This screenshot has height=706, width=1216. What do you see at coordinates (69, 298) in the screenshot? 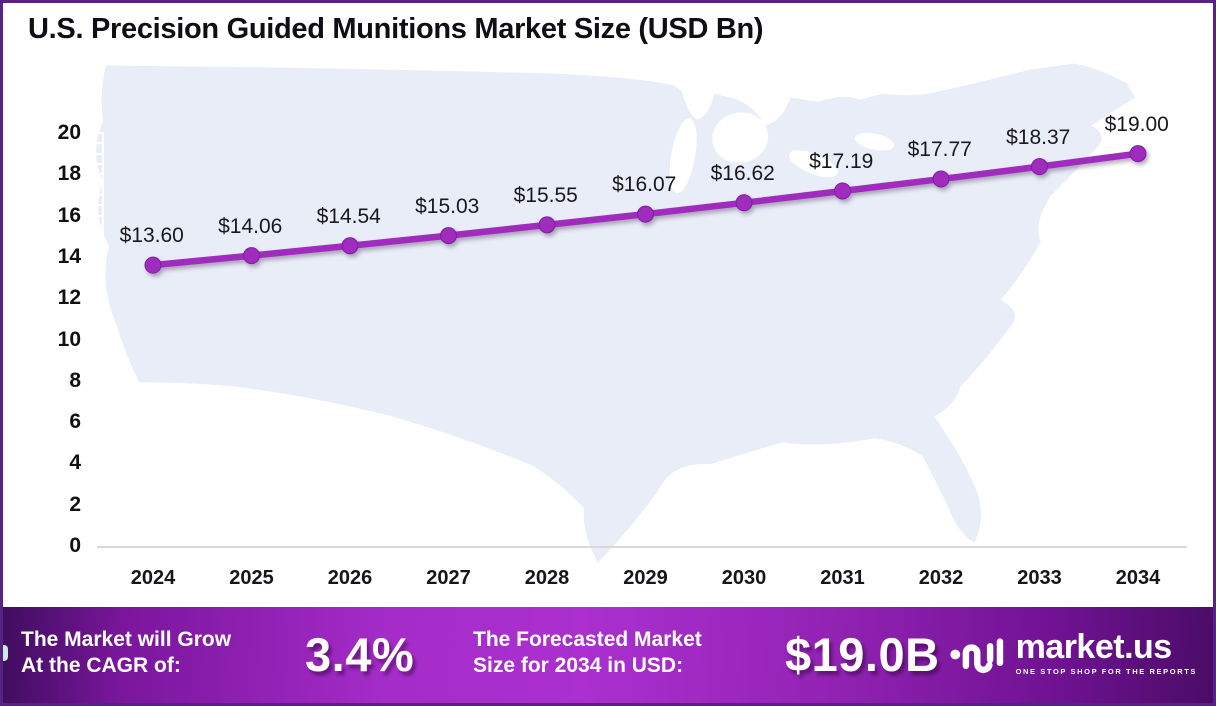
I see `y-tick-label: 12` at bounding box center [69, 298].